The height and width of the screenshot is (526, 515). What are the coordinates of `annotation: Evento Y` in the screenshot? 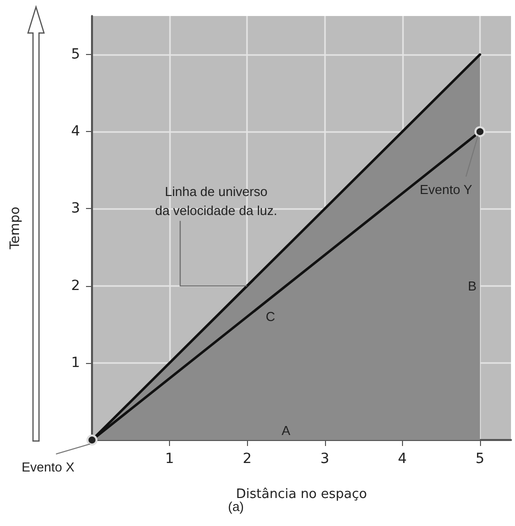 It's located at (446, 190).